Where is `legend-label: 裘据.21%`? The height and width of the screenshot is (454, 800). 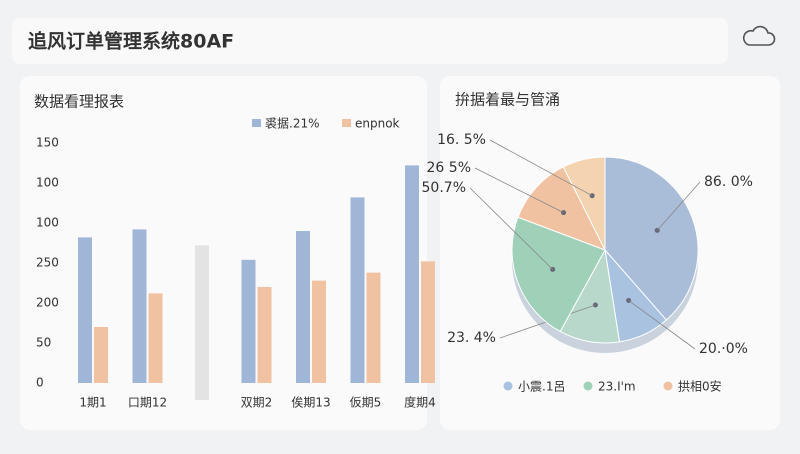
legend-label: 裘据.21% is located at coordinates (292, 124).